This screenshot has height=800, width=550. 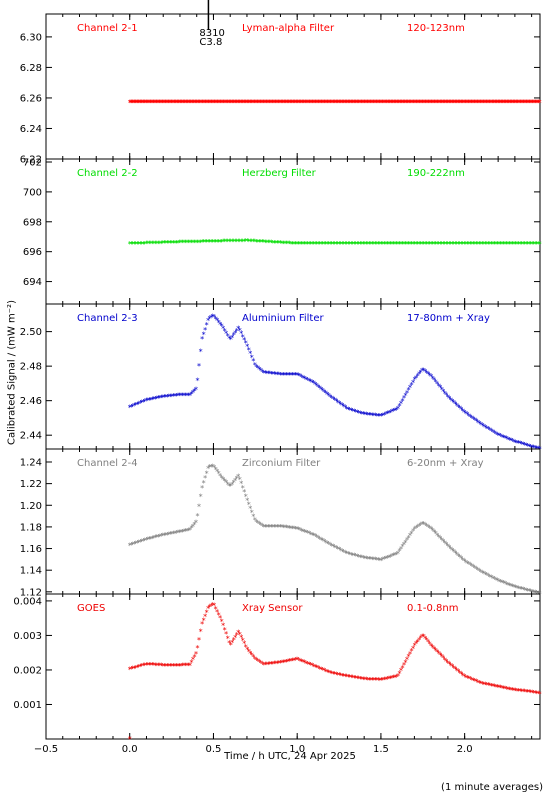 What do you see at coordinates (31, 367) in the screenshot?
I see `y-tick-label: 2.48` at bounding box center [31, 367].